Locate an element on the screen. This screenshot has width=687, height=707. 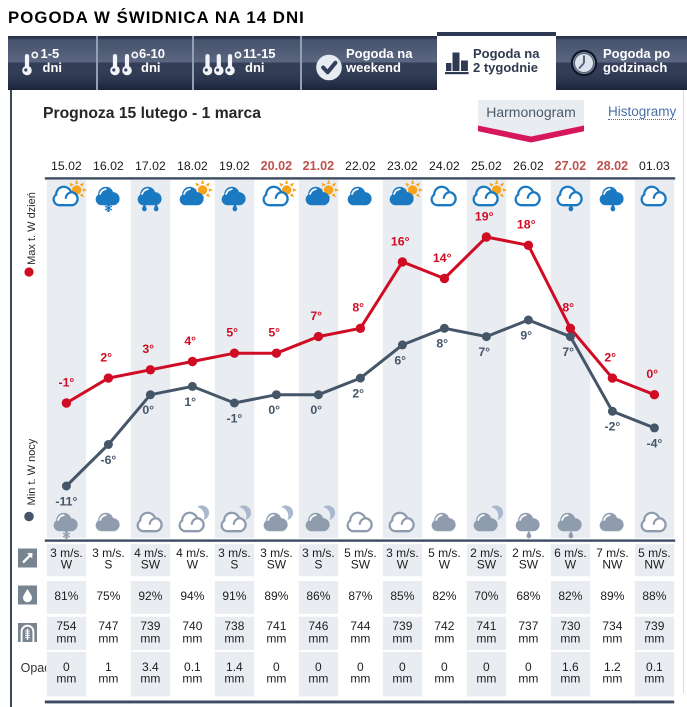
svg-text: 746 is located at coordinates (318, 626).